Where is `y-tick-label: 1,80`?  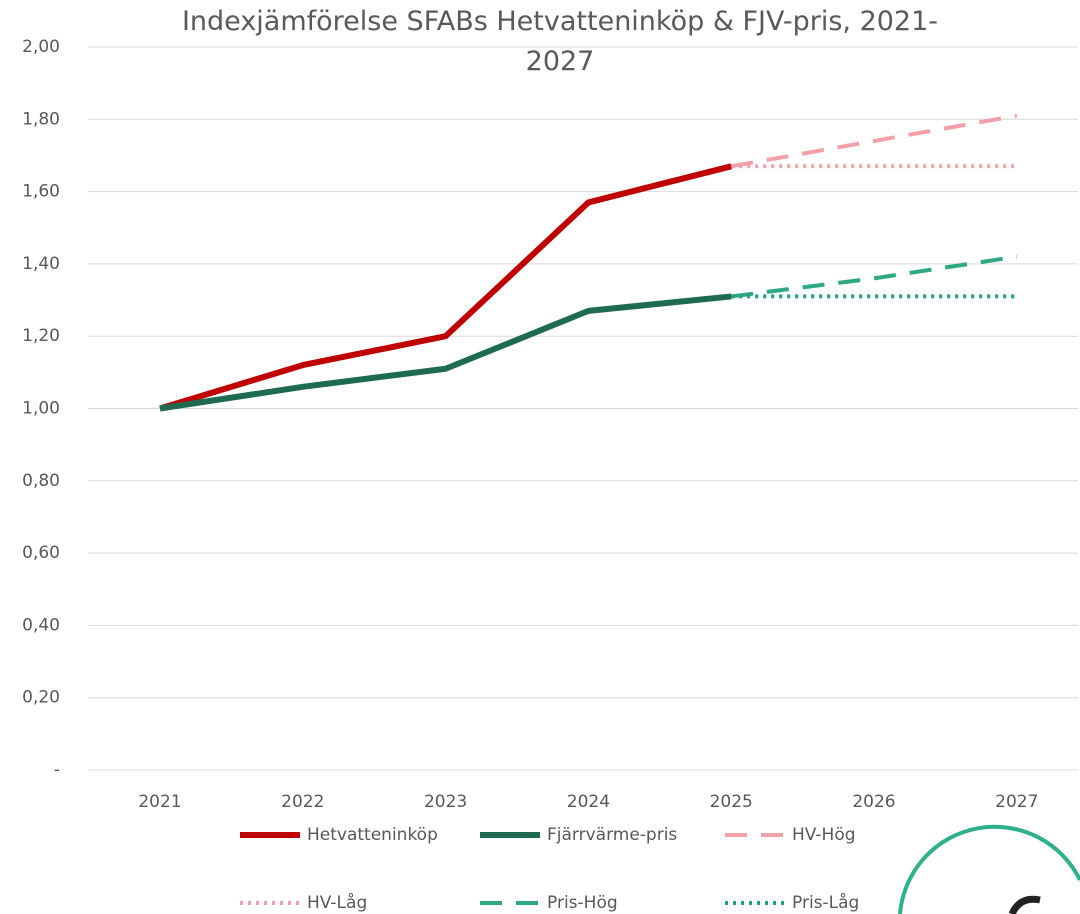
y-tick-label: 1,80 is located at coordinates (41, 119).